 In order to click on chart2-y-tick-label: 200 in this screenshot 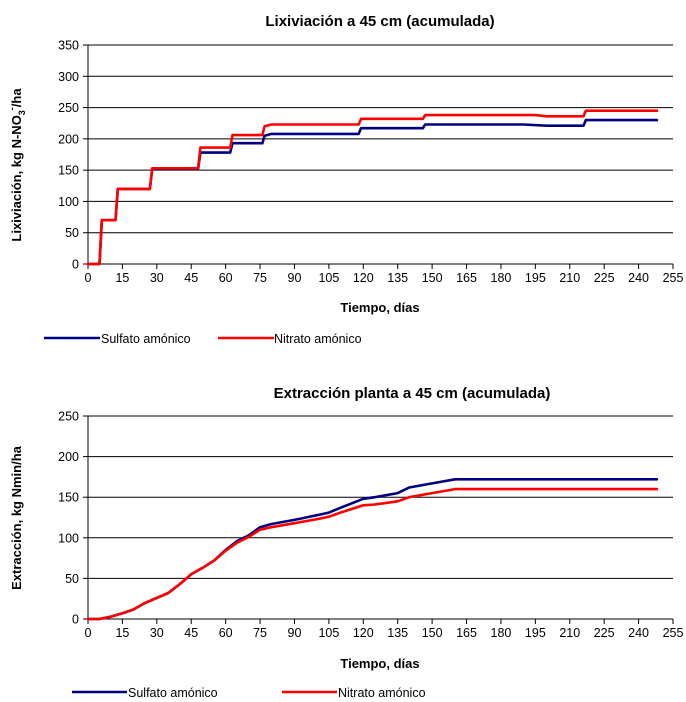, I will do `click(68, 457)`.